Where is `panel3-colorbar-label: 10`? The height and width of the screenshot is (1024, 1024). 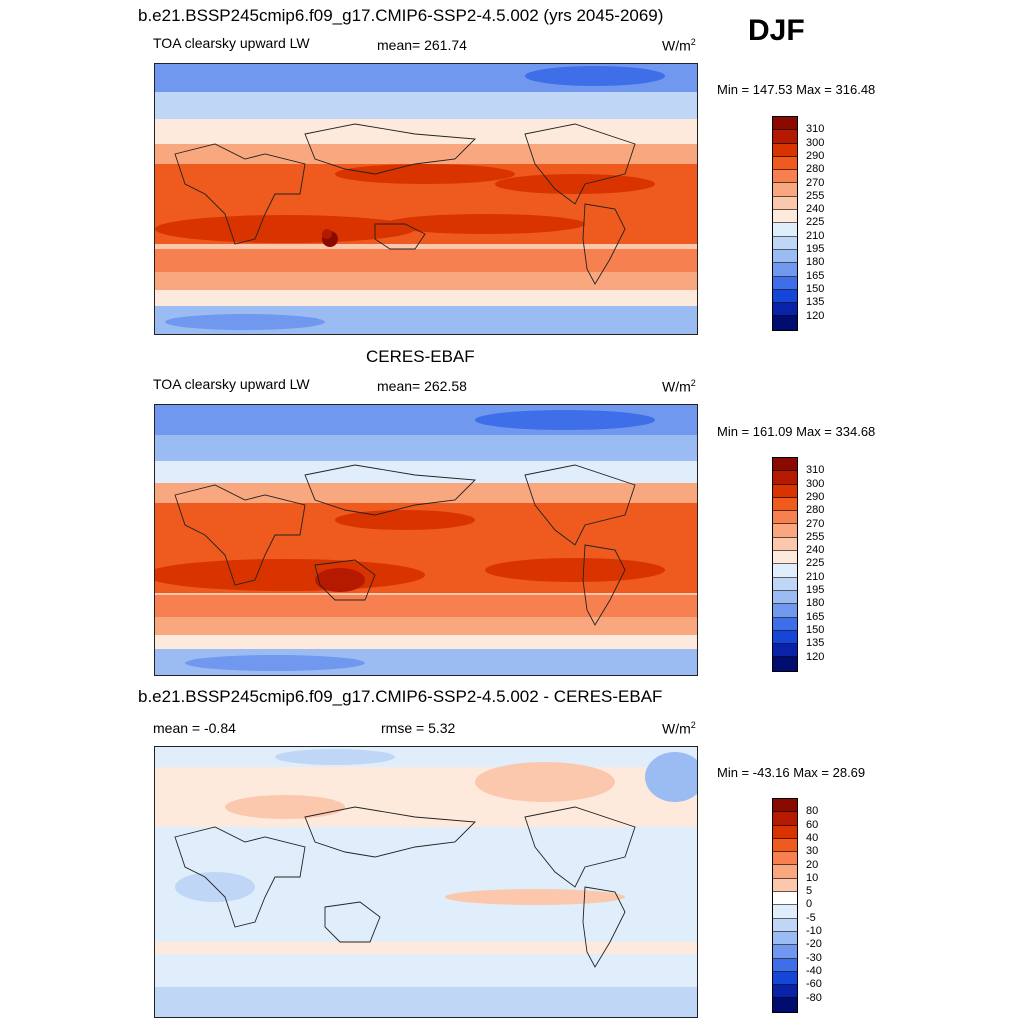 panel3-colorbar-label: 10 is located at coordinates (812, 877).